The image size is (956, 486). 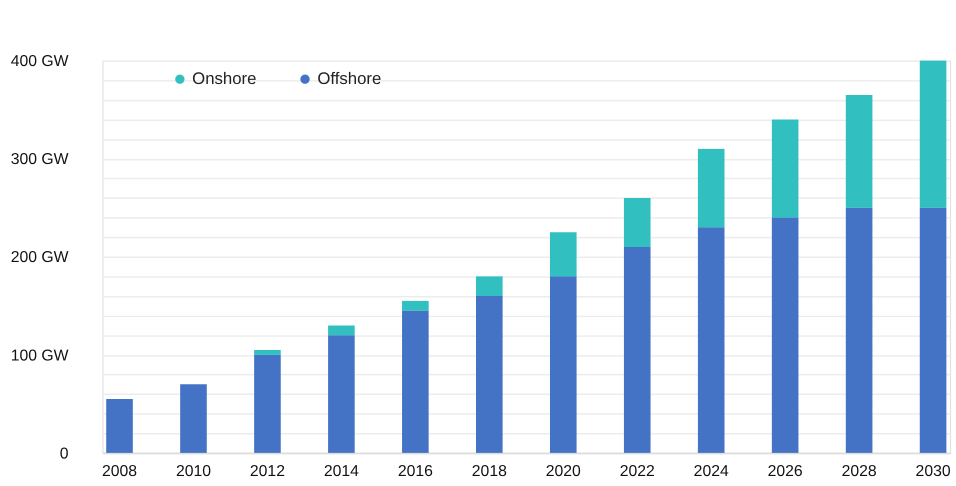 I want to click on x-tick-label: 2026, so click(x=785, y=471).